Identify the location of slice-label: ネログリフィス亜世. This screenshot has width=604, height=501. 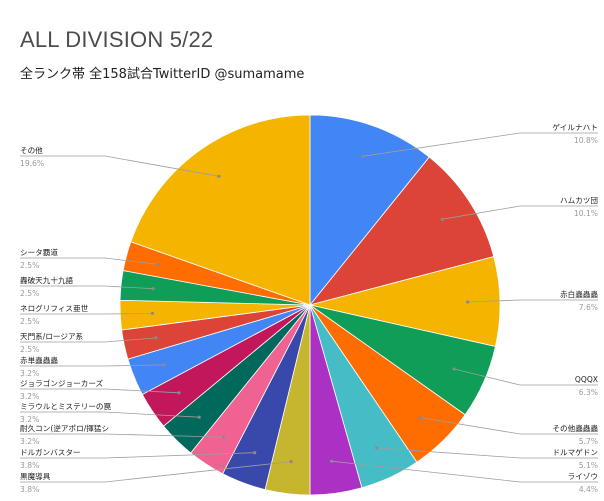
(54, 308).